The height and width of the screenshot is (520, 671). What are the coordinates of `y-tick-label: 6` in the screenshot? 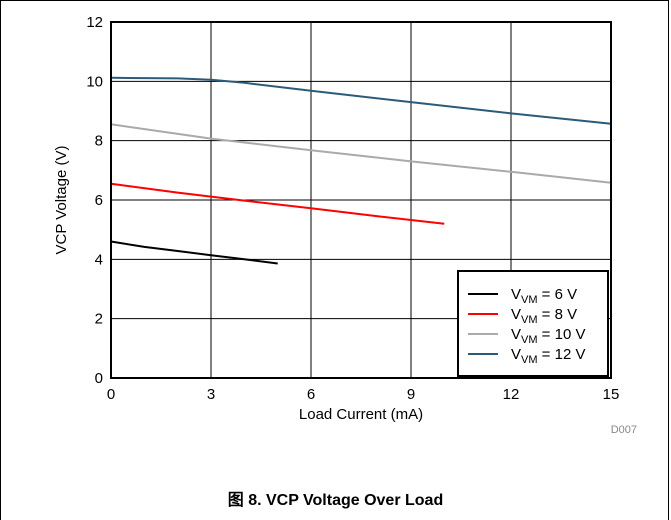 It's located at (99, 200).